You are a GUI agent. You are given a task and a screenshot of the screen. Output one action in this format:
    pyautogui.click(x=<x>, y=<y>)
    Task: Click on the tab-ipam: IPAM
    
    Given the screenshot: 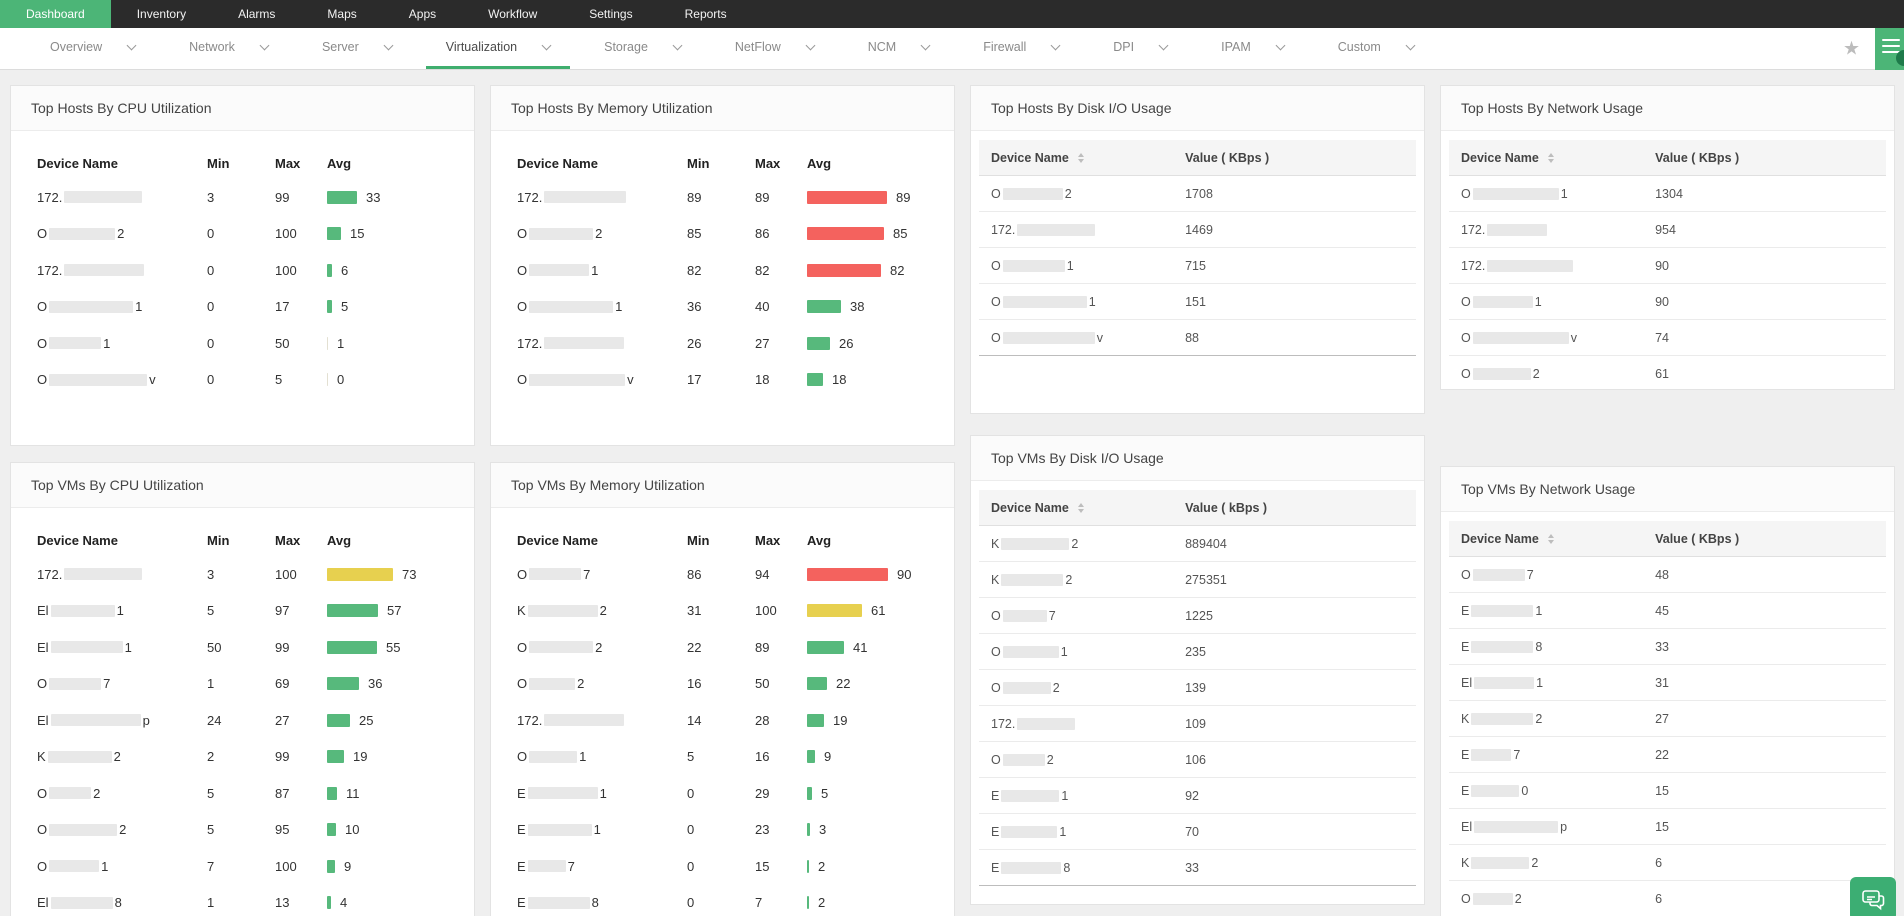 What is the action you would take?
    pyautogui.click(x=1252, y=48)
    